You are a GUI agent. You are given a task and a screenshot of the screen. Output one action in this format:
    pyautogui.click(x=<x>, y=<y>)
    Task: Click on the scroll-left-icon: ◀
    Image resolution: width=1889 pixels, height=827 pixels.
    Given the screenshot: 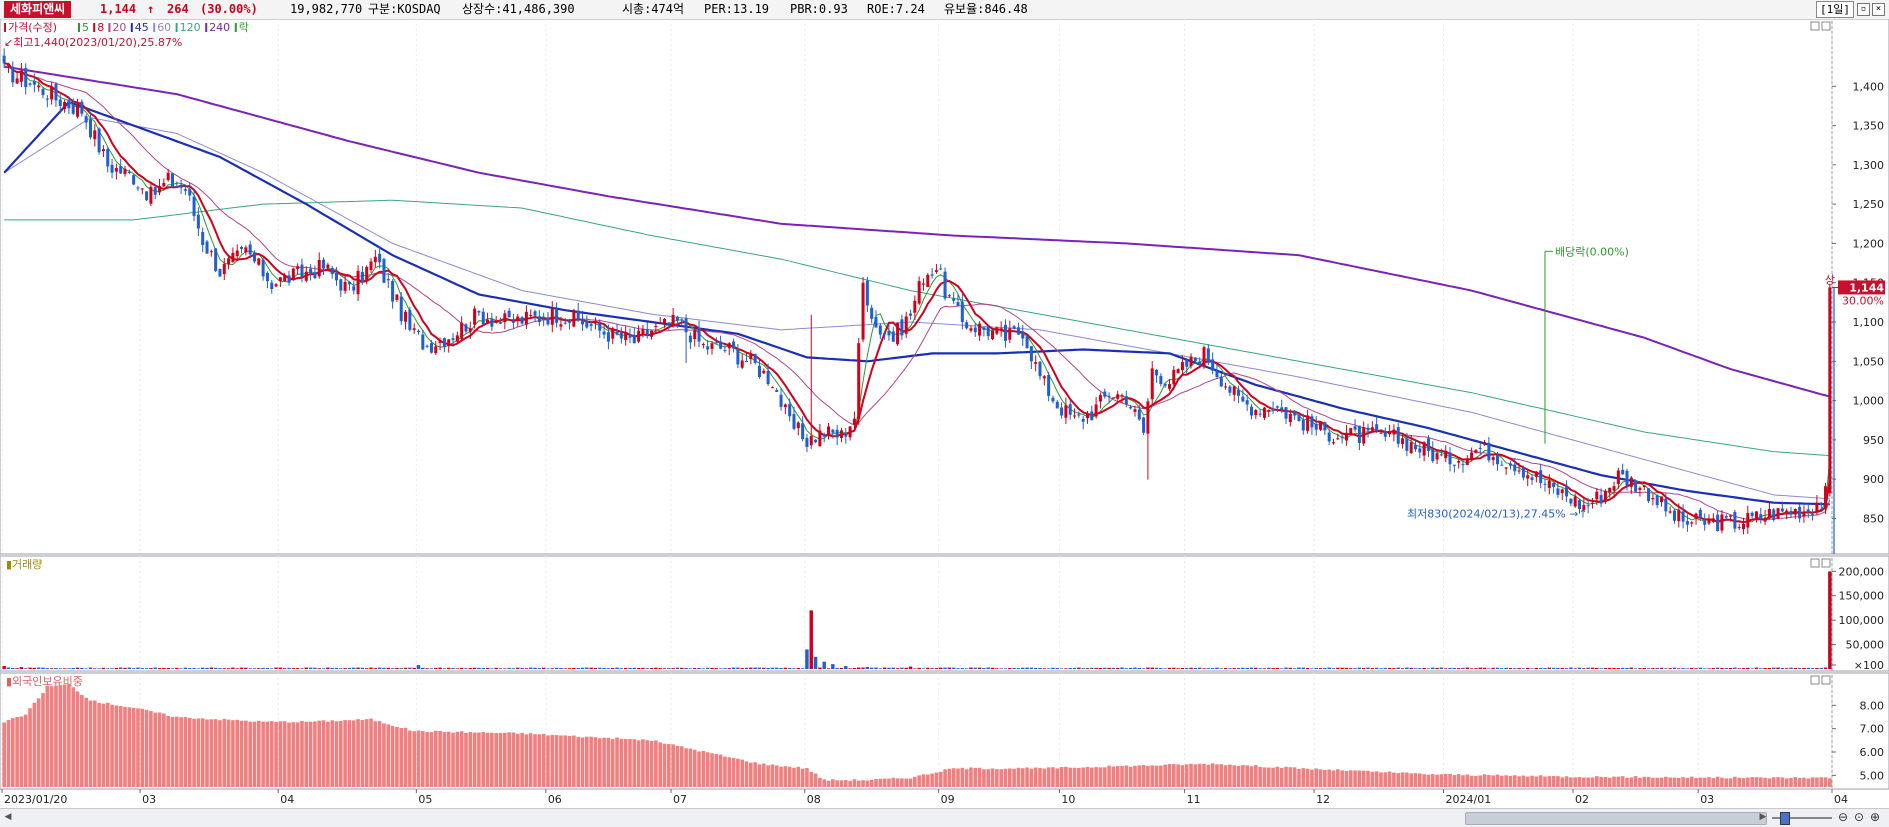 What is the action you would take?
    pyautogui.click(x=8, y=817)
    